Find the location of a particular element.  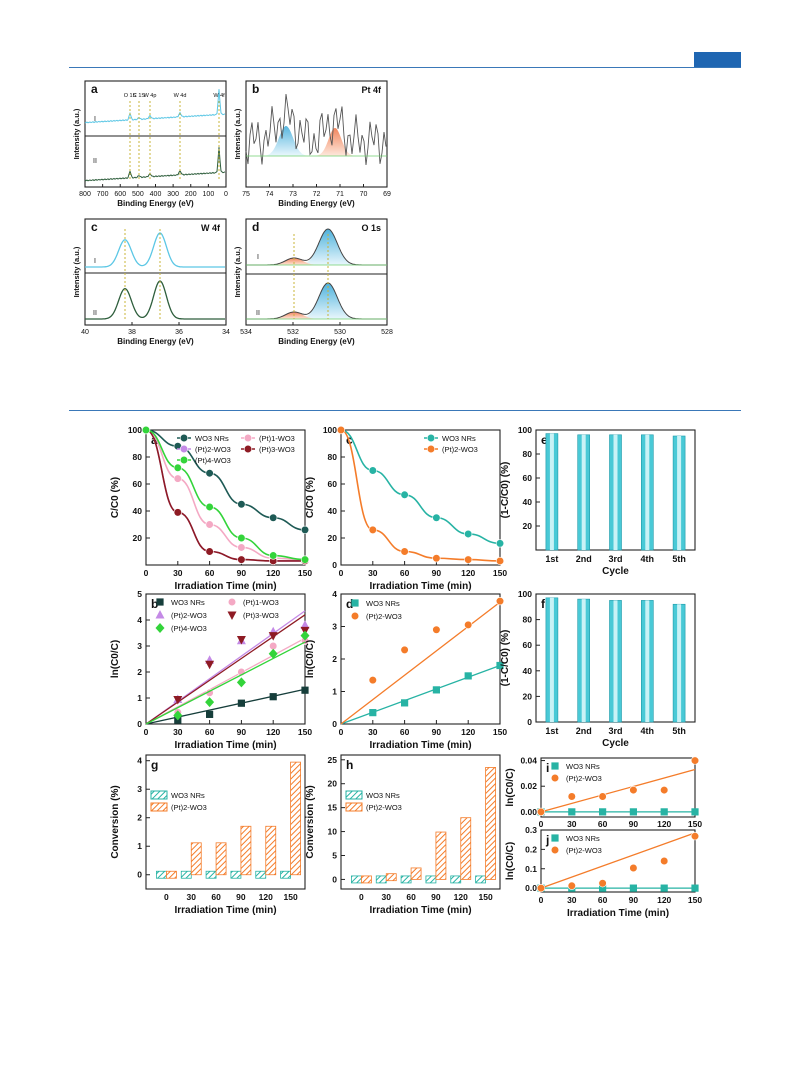

chart-d-xtick-label: 150 is located at coordinates (500, 732).